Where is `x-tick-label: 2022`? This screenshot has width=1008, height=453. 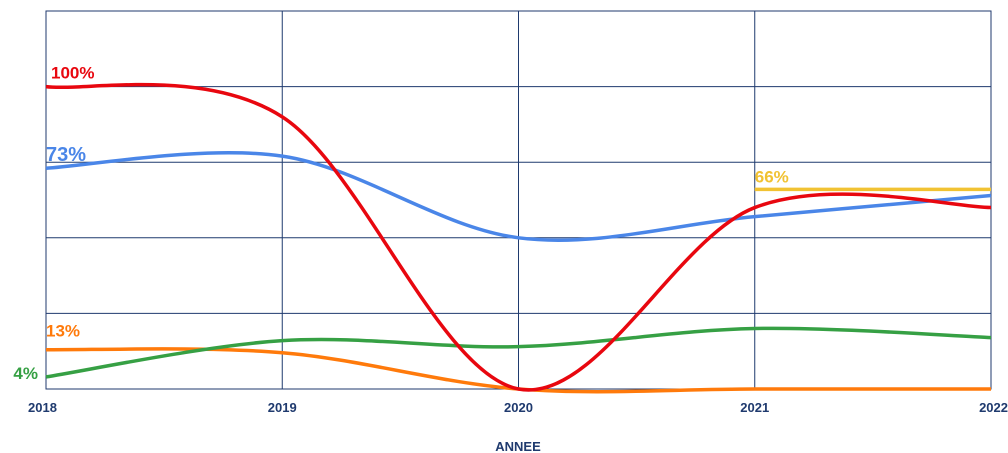
x-tick-label: 2022 is located at coordinates (993, 407).